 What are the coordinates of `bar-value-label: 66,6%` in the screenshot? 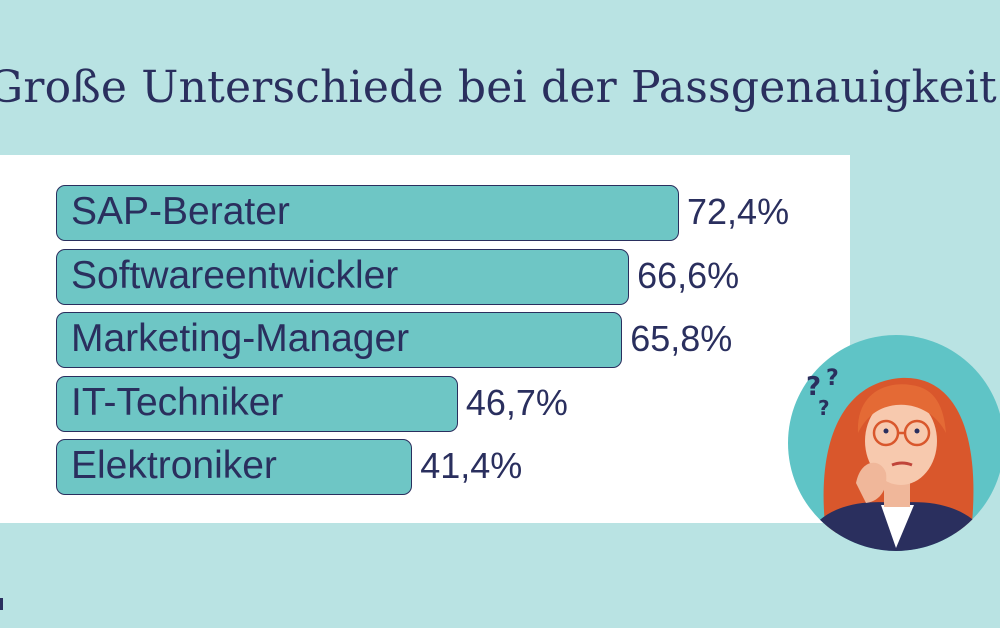 It's located at (688, 275).